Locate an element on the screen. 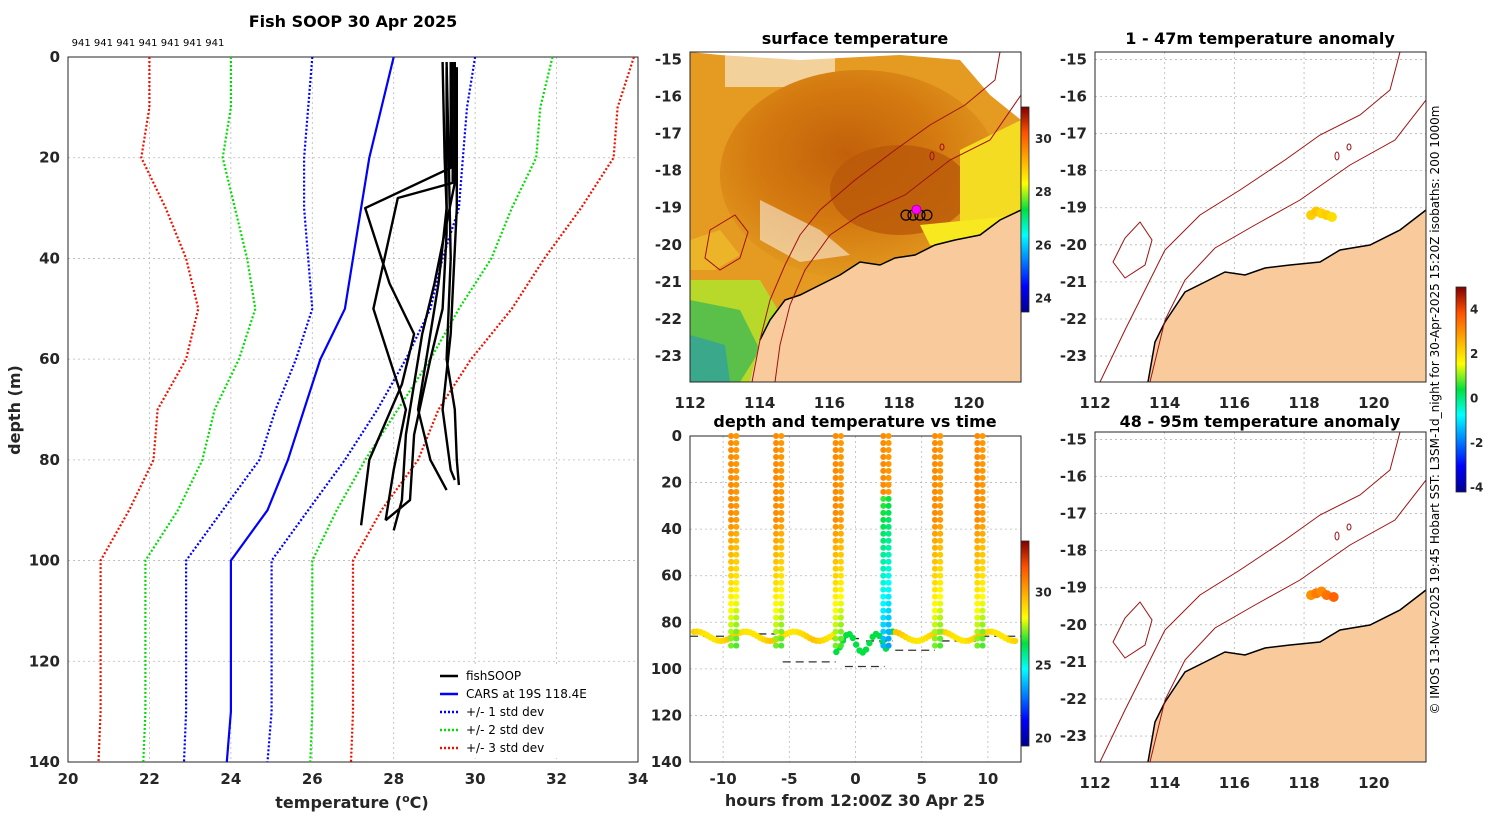 This screenshot has width=1500, height=820. anomaly-colorbar-ticks: 4 2 0 -2 -4 is located at coordinates (1476, 398).